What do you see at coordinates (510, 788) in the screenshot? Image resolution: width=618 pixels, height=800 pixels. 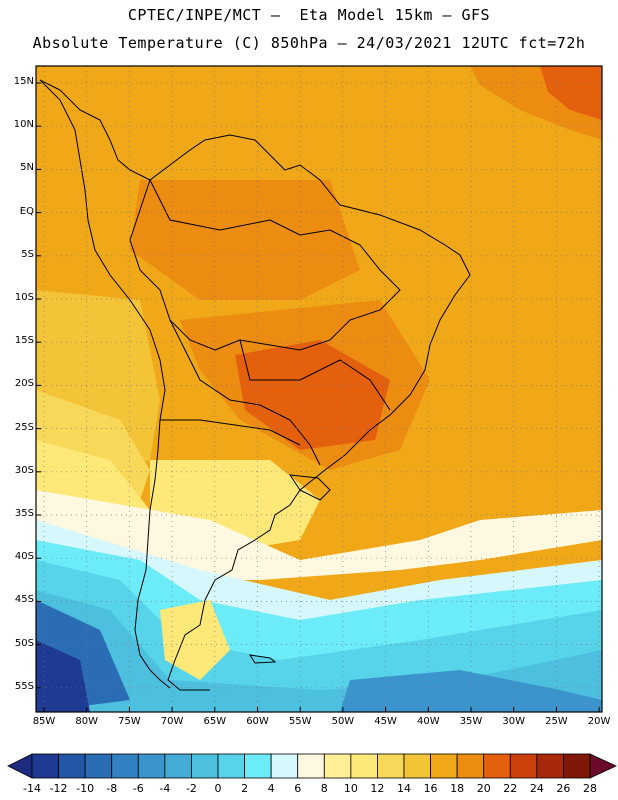 I see `colorbar-label: 22` at bounding box center [510, 788].